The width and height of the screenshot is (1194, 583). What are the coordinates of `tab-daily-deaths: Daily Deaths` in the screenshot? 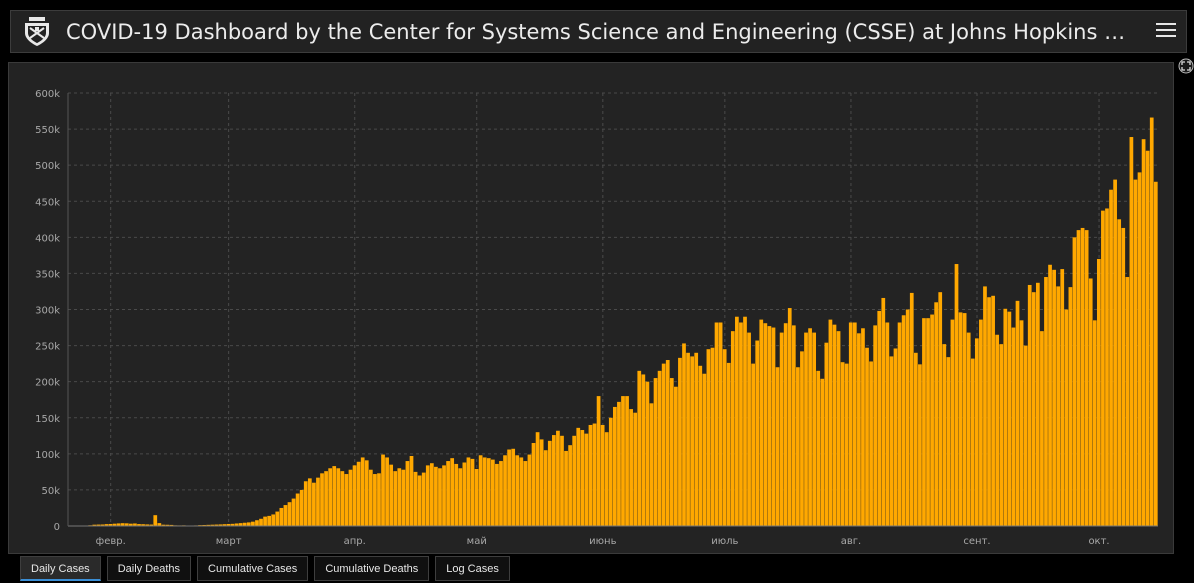 It's located at (149, 568).